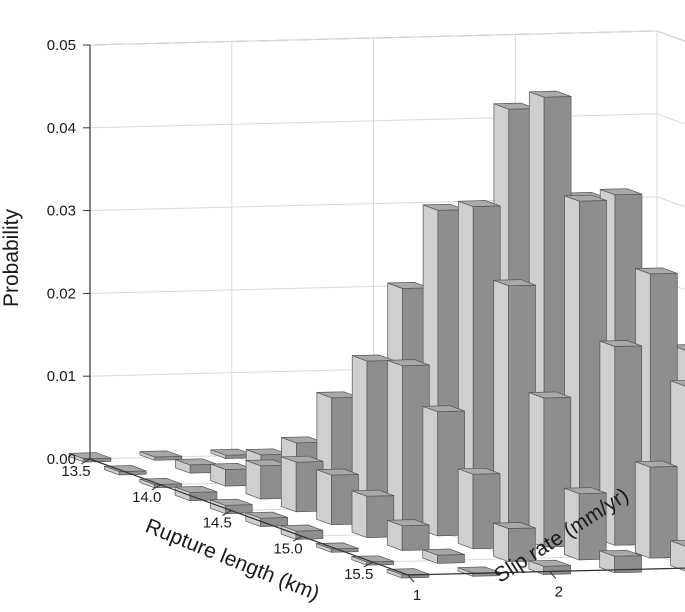  I want to click on x-tick-label: 13.5, so click(75, 471).